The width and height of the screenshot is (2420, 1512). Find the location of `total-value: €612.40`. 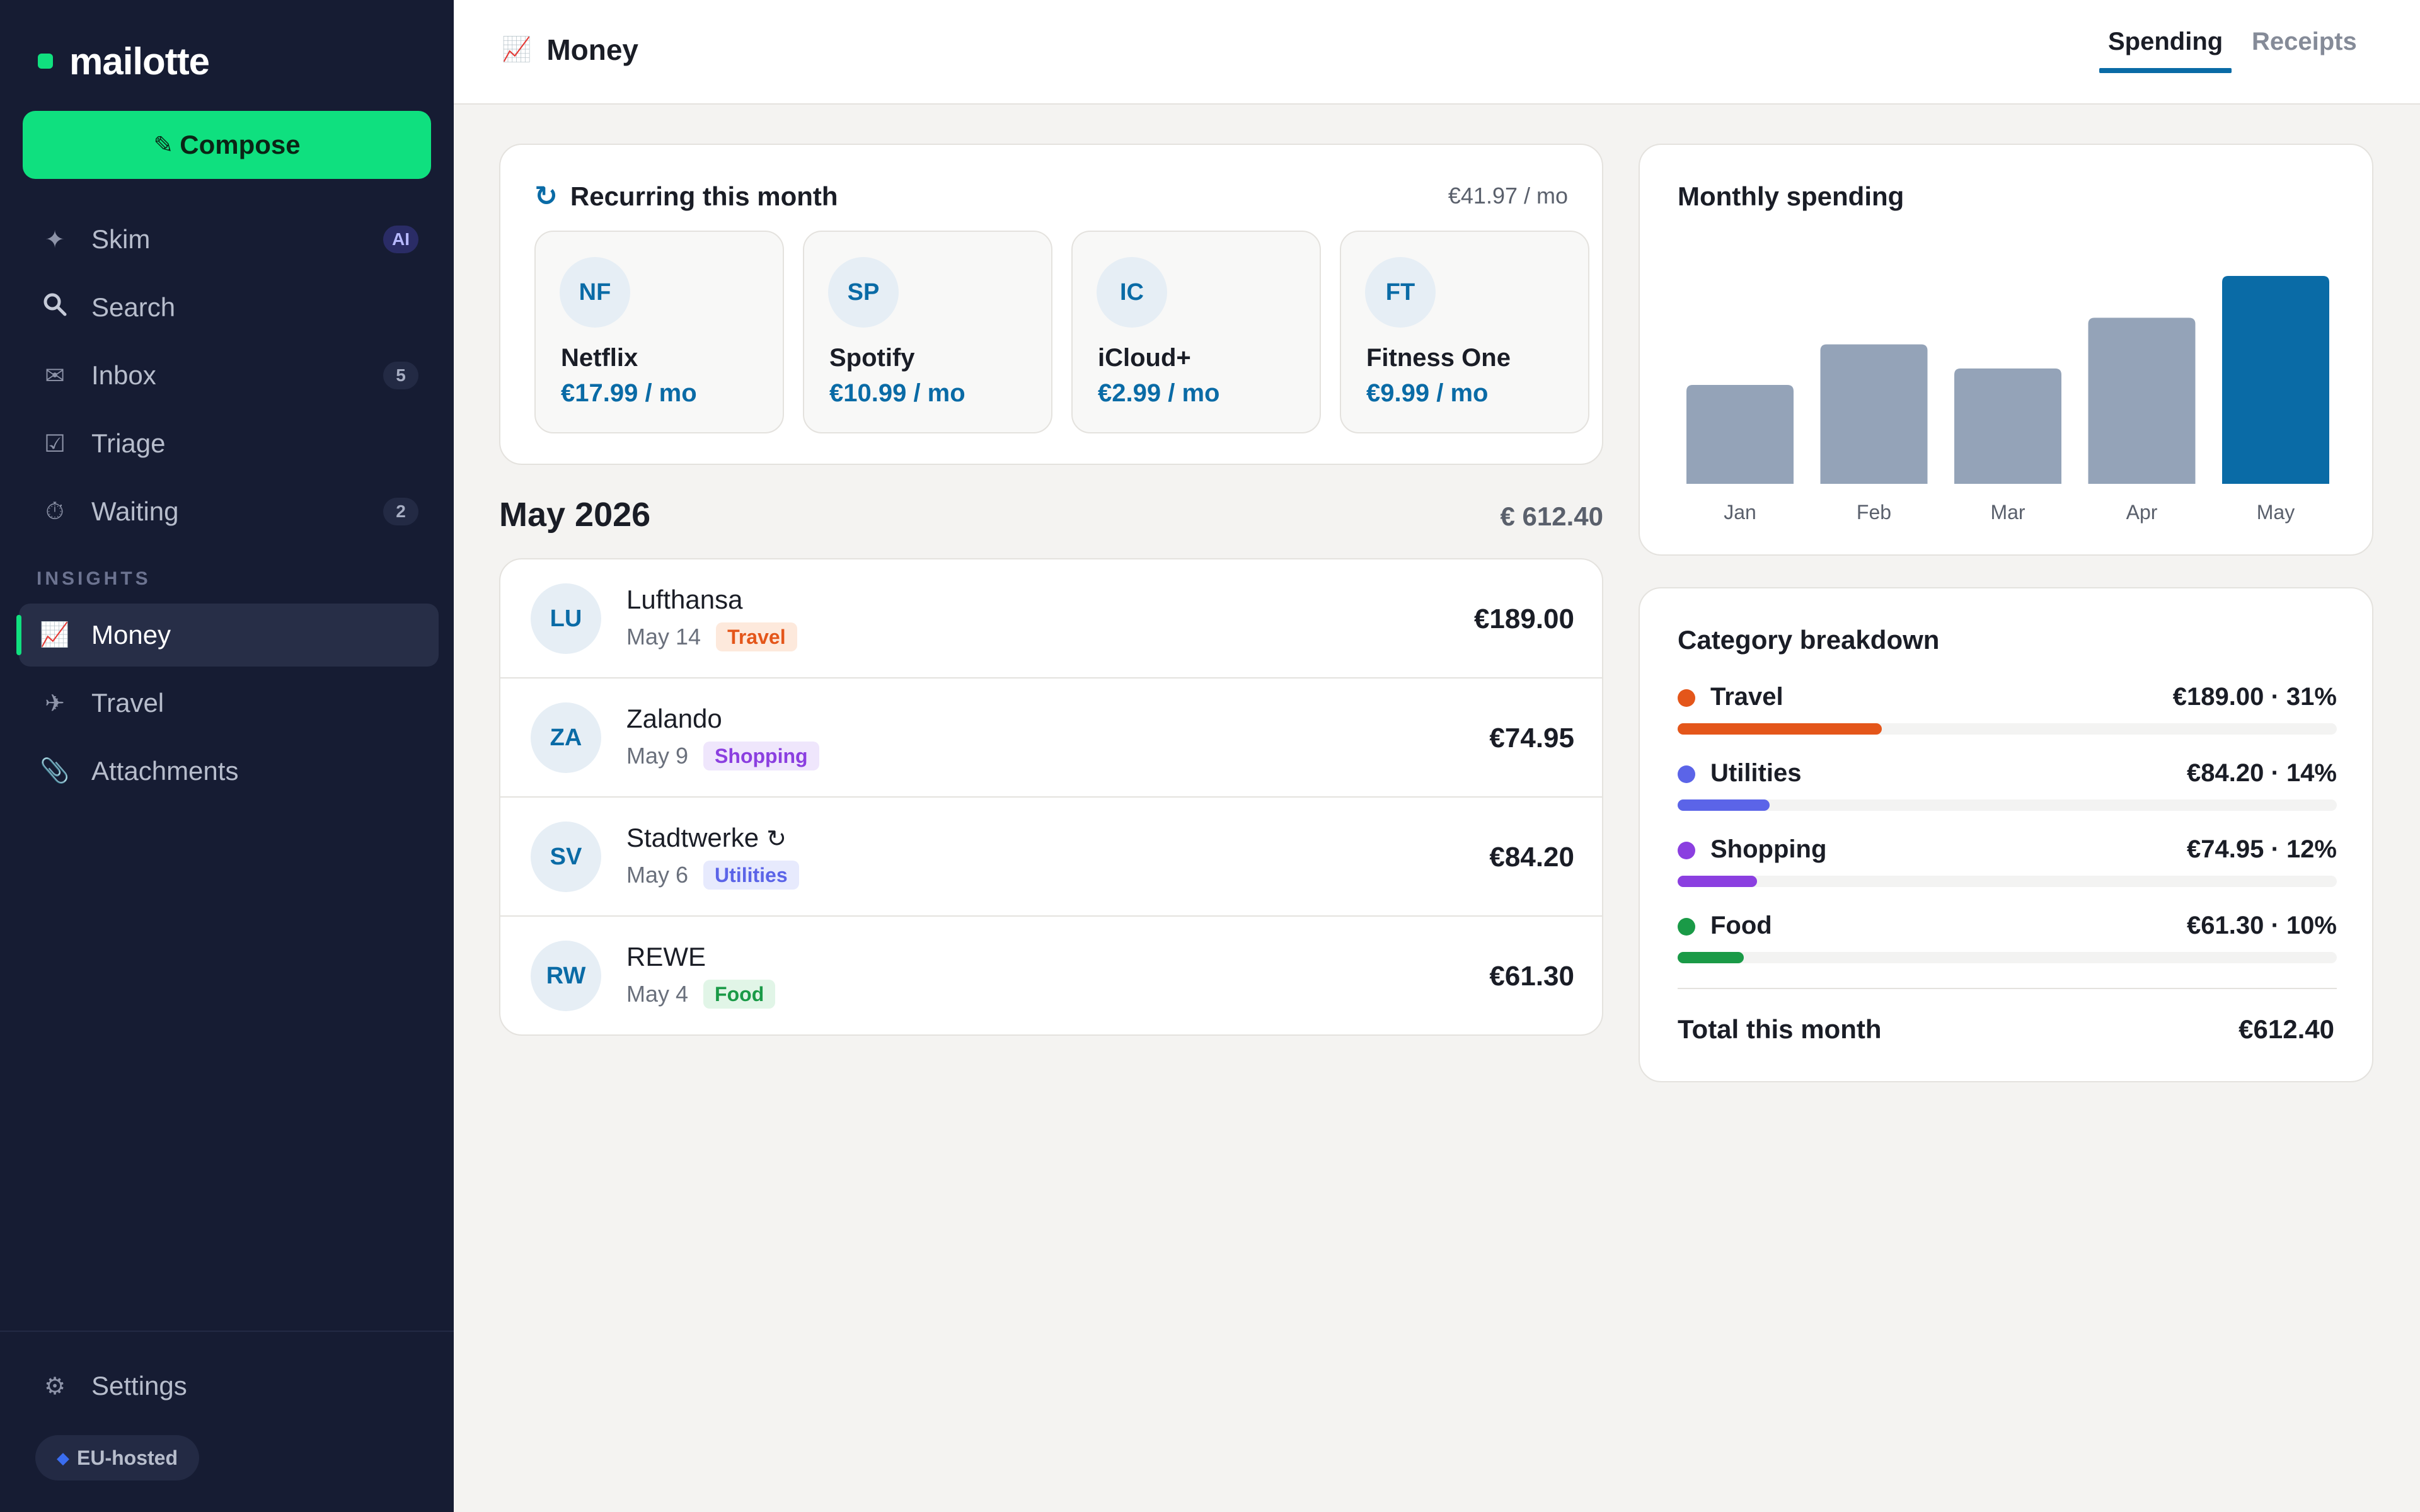

total-value: €612.40 is located at coordinates (2286, 1029).